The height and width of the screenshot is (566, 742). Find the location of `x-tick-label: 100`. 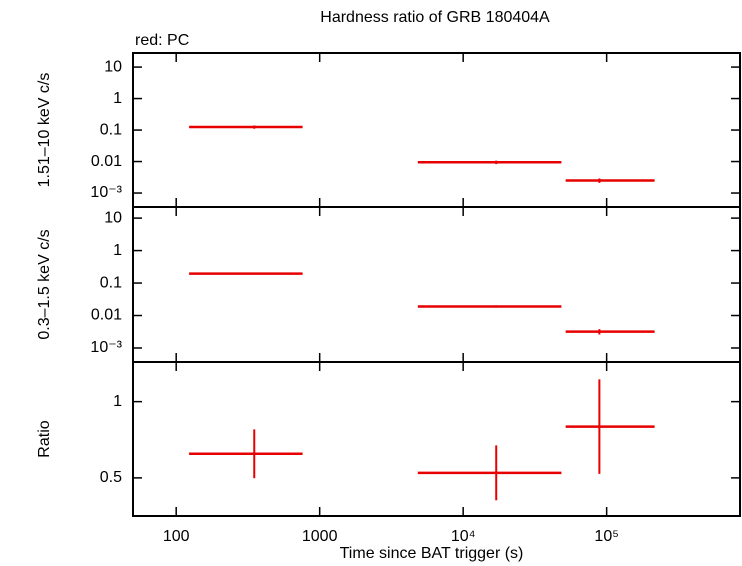

x-tick-label: 100 is located at coordinates (176, 536).